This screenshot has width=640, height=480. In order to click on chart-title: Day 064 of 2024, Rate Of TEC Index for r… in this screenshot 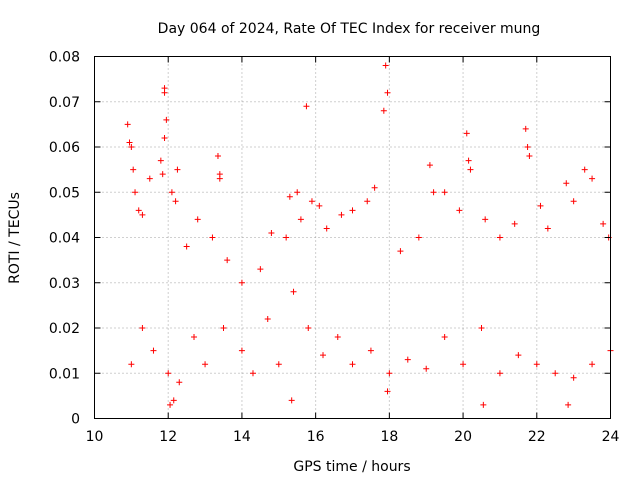, I will do `click(349, 29)`.